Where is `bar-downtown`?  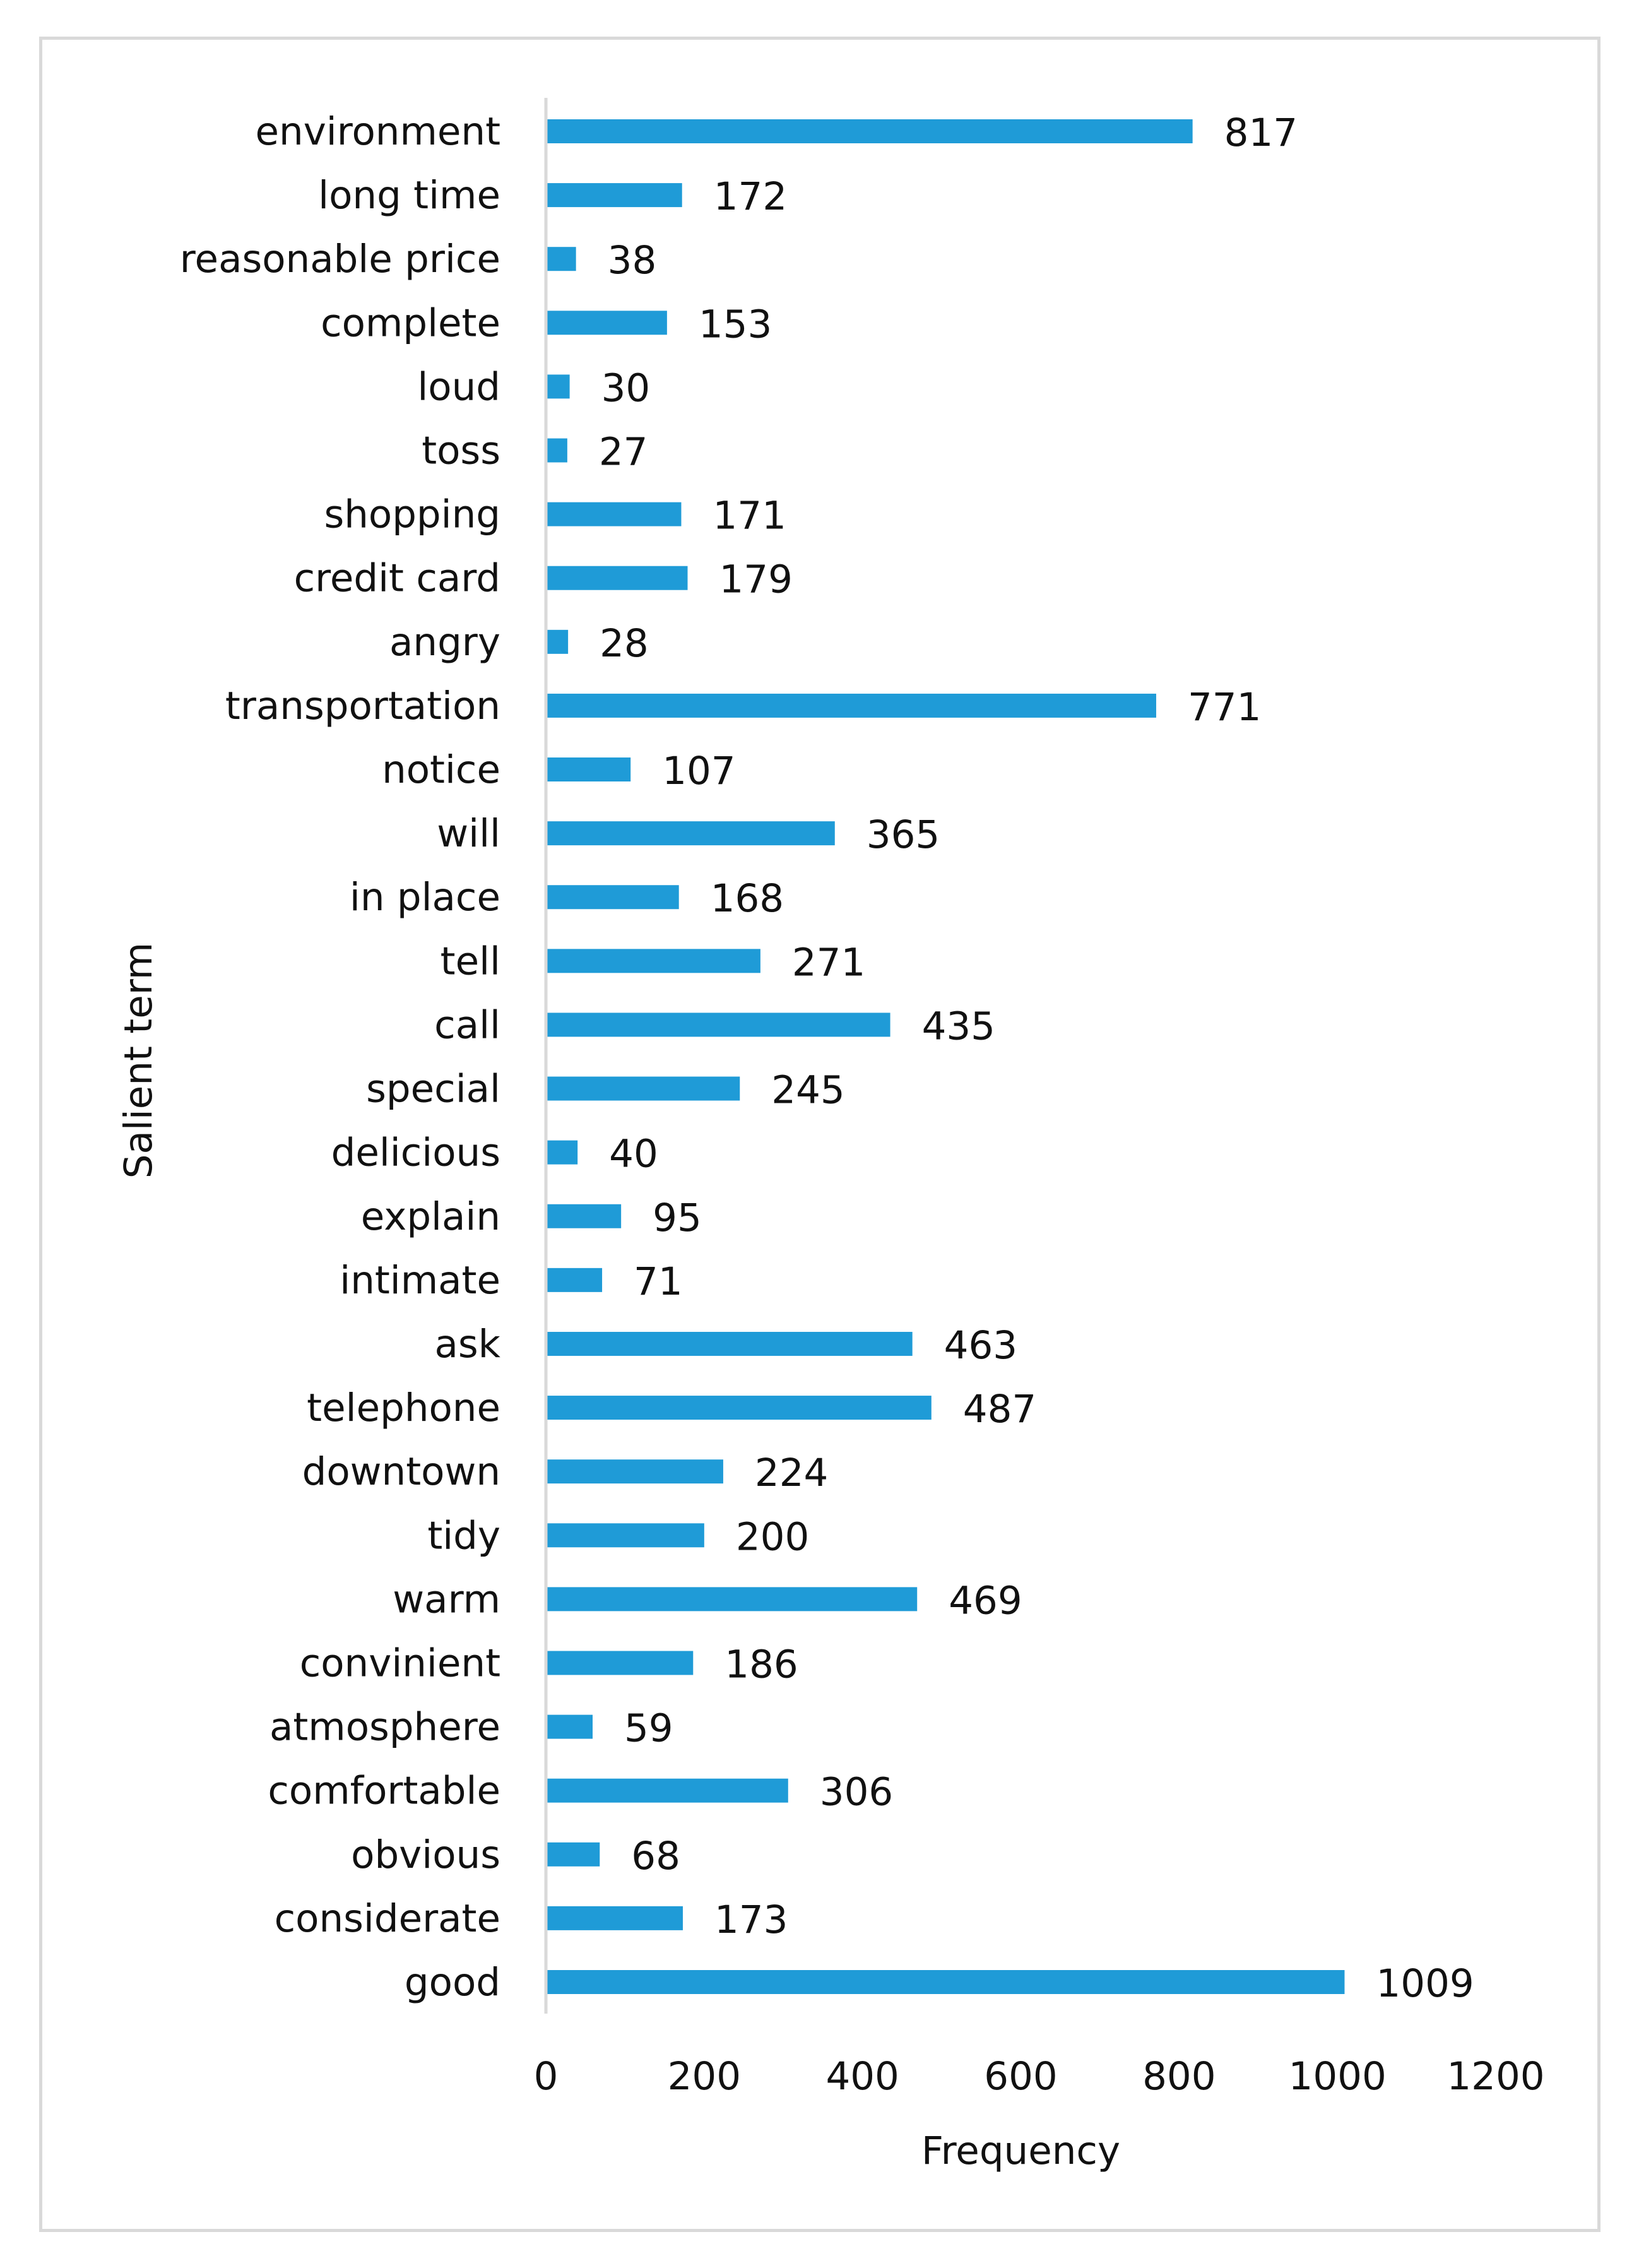 bar-downtown is located at coordinates (634, 1471).